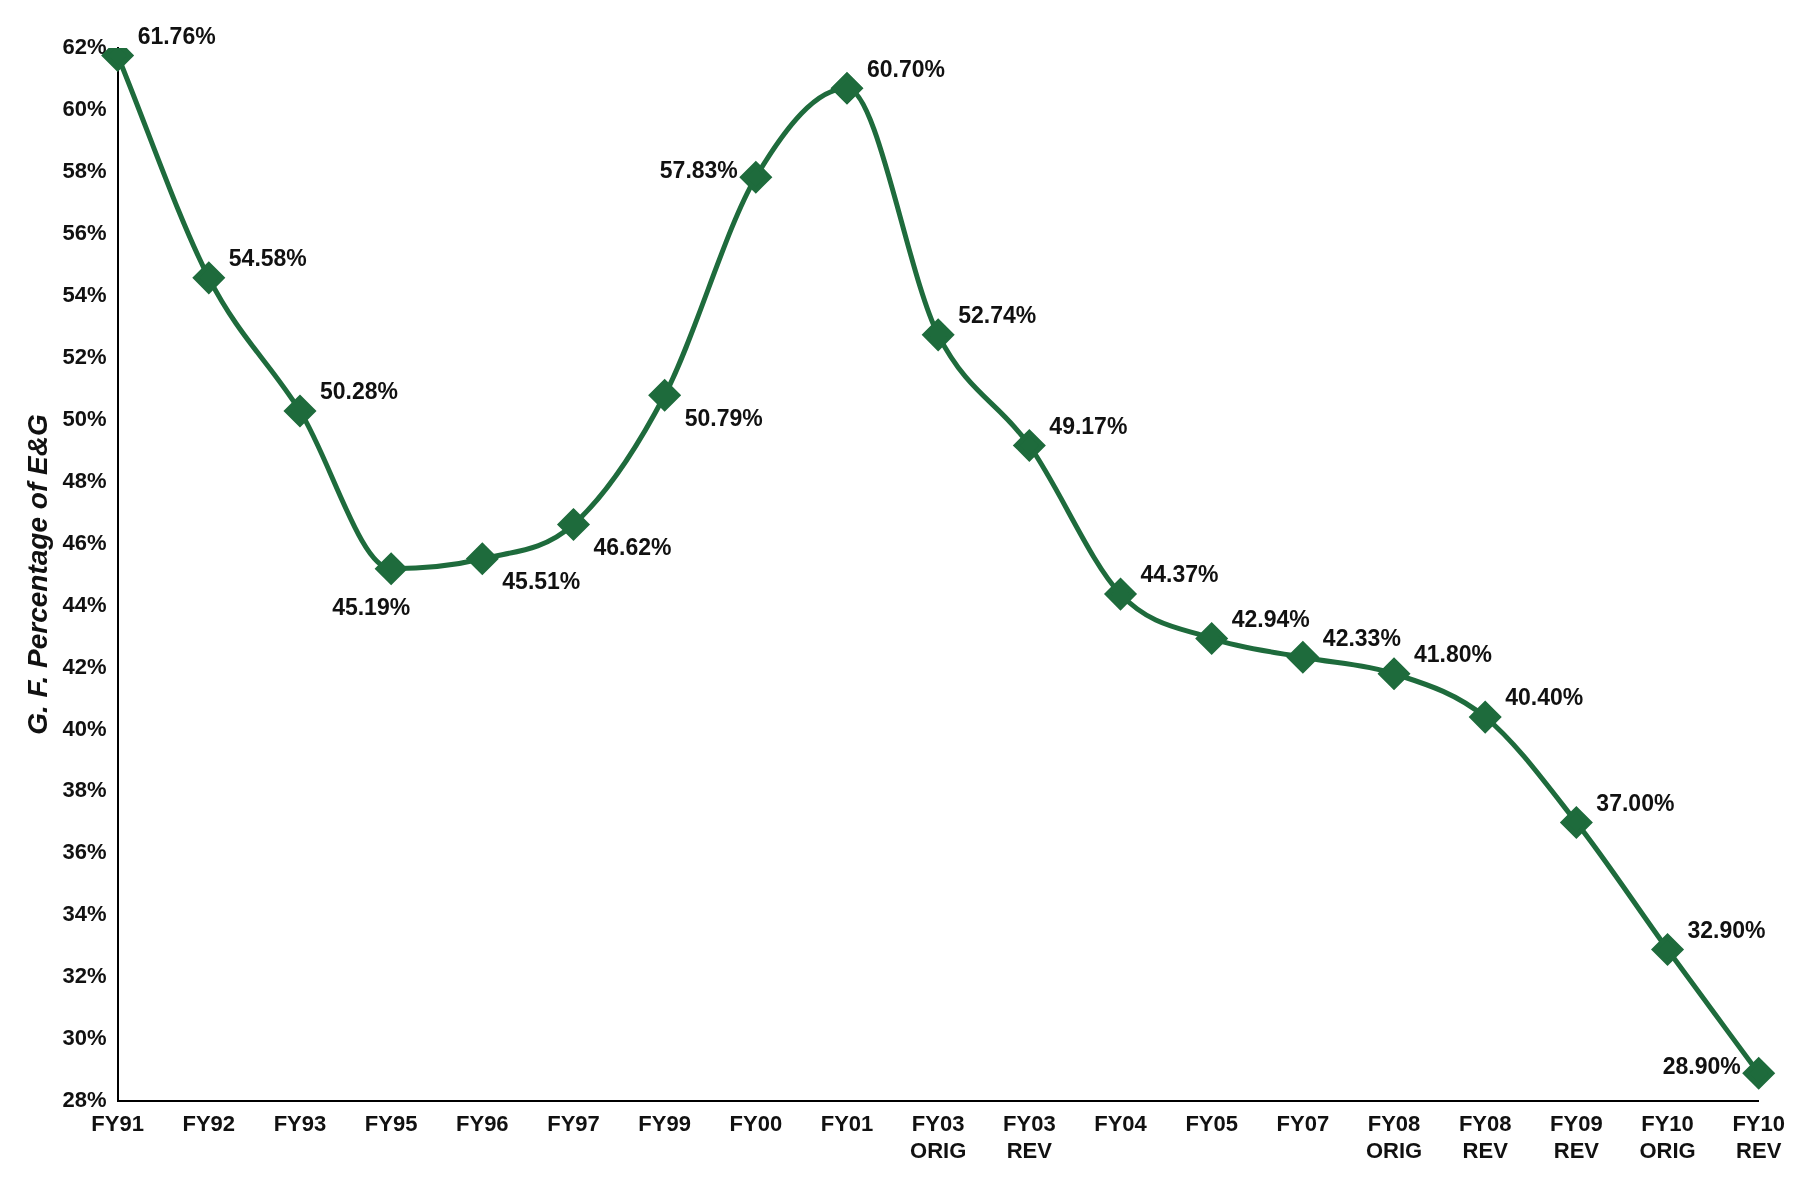 The height and width of the screenshot is (1186, 1799). I want to click on data-label: 54.58%, so click(267, 258).